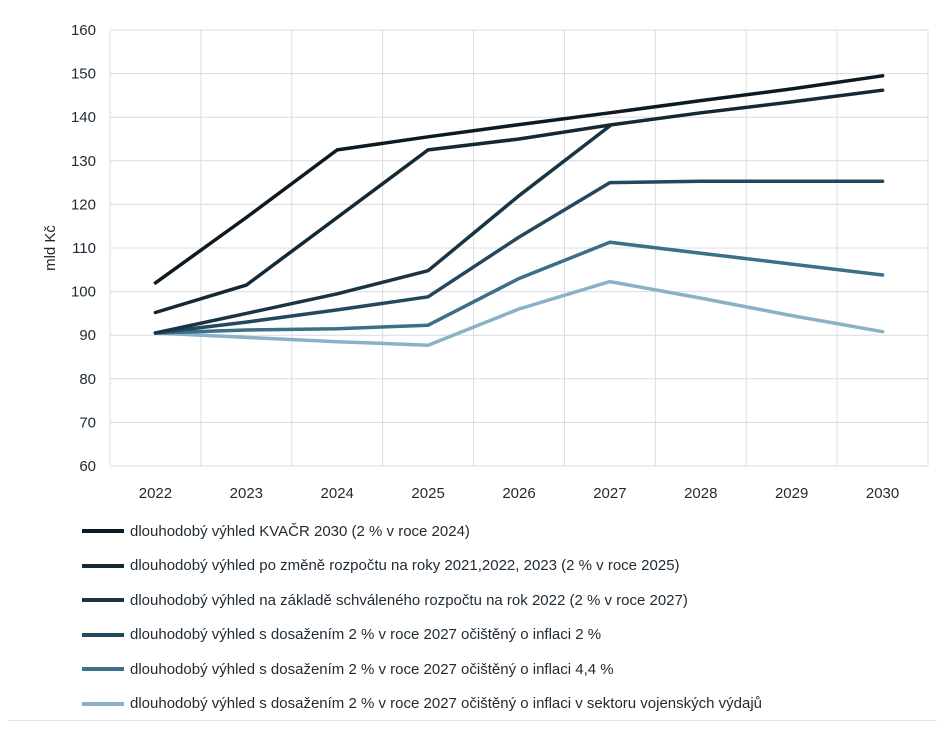 This screenshot has height=731, width=945. Describe the element at coordinates (87, 335) in the screenshot. I see `y-tick-label: 90` at that location.